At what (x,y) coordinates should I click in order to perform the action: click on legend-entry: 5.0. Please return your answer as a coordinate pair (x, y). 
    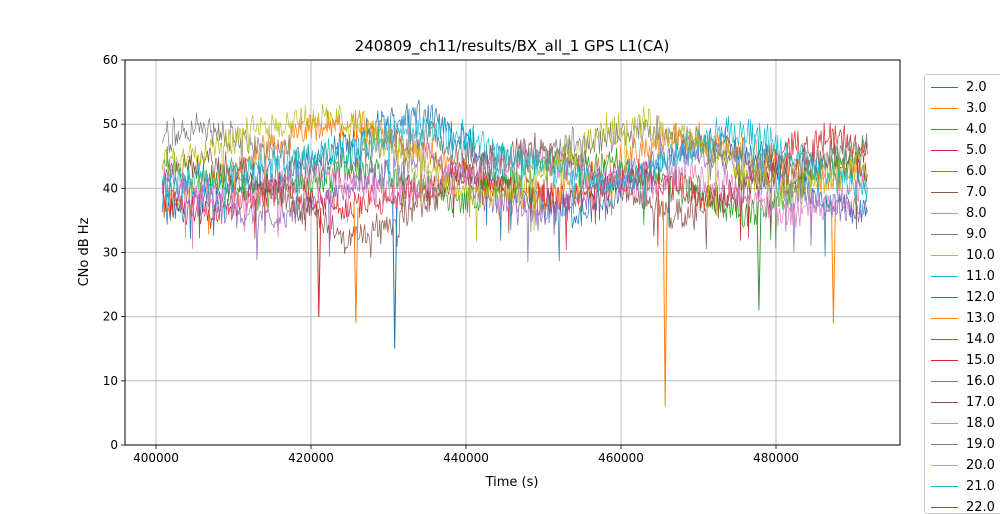
    Looking at the image, I should click on (962, 150).